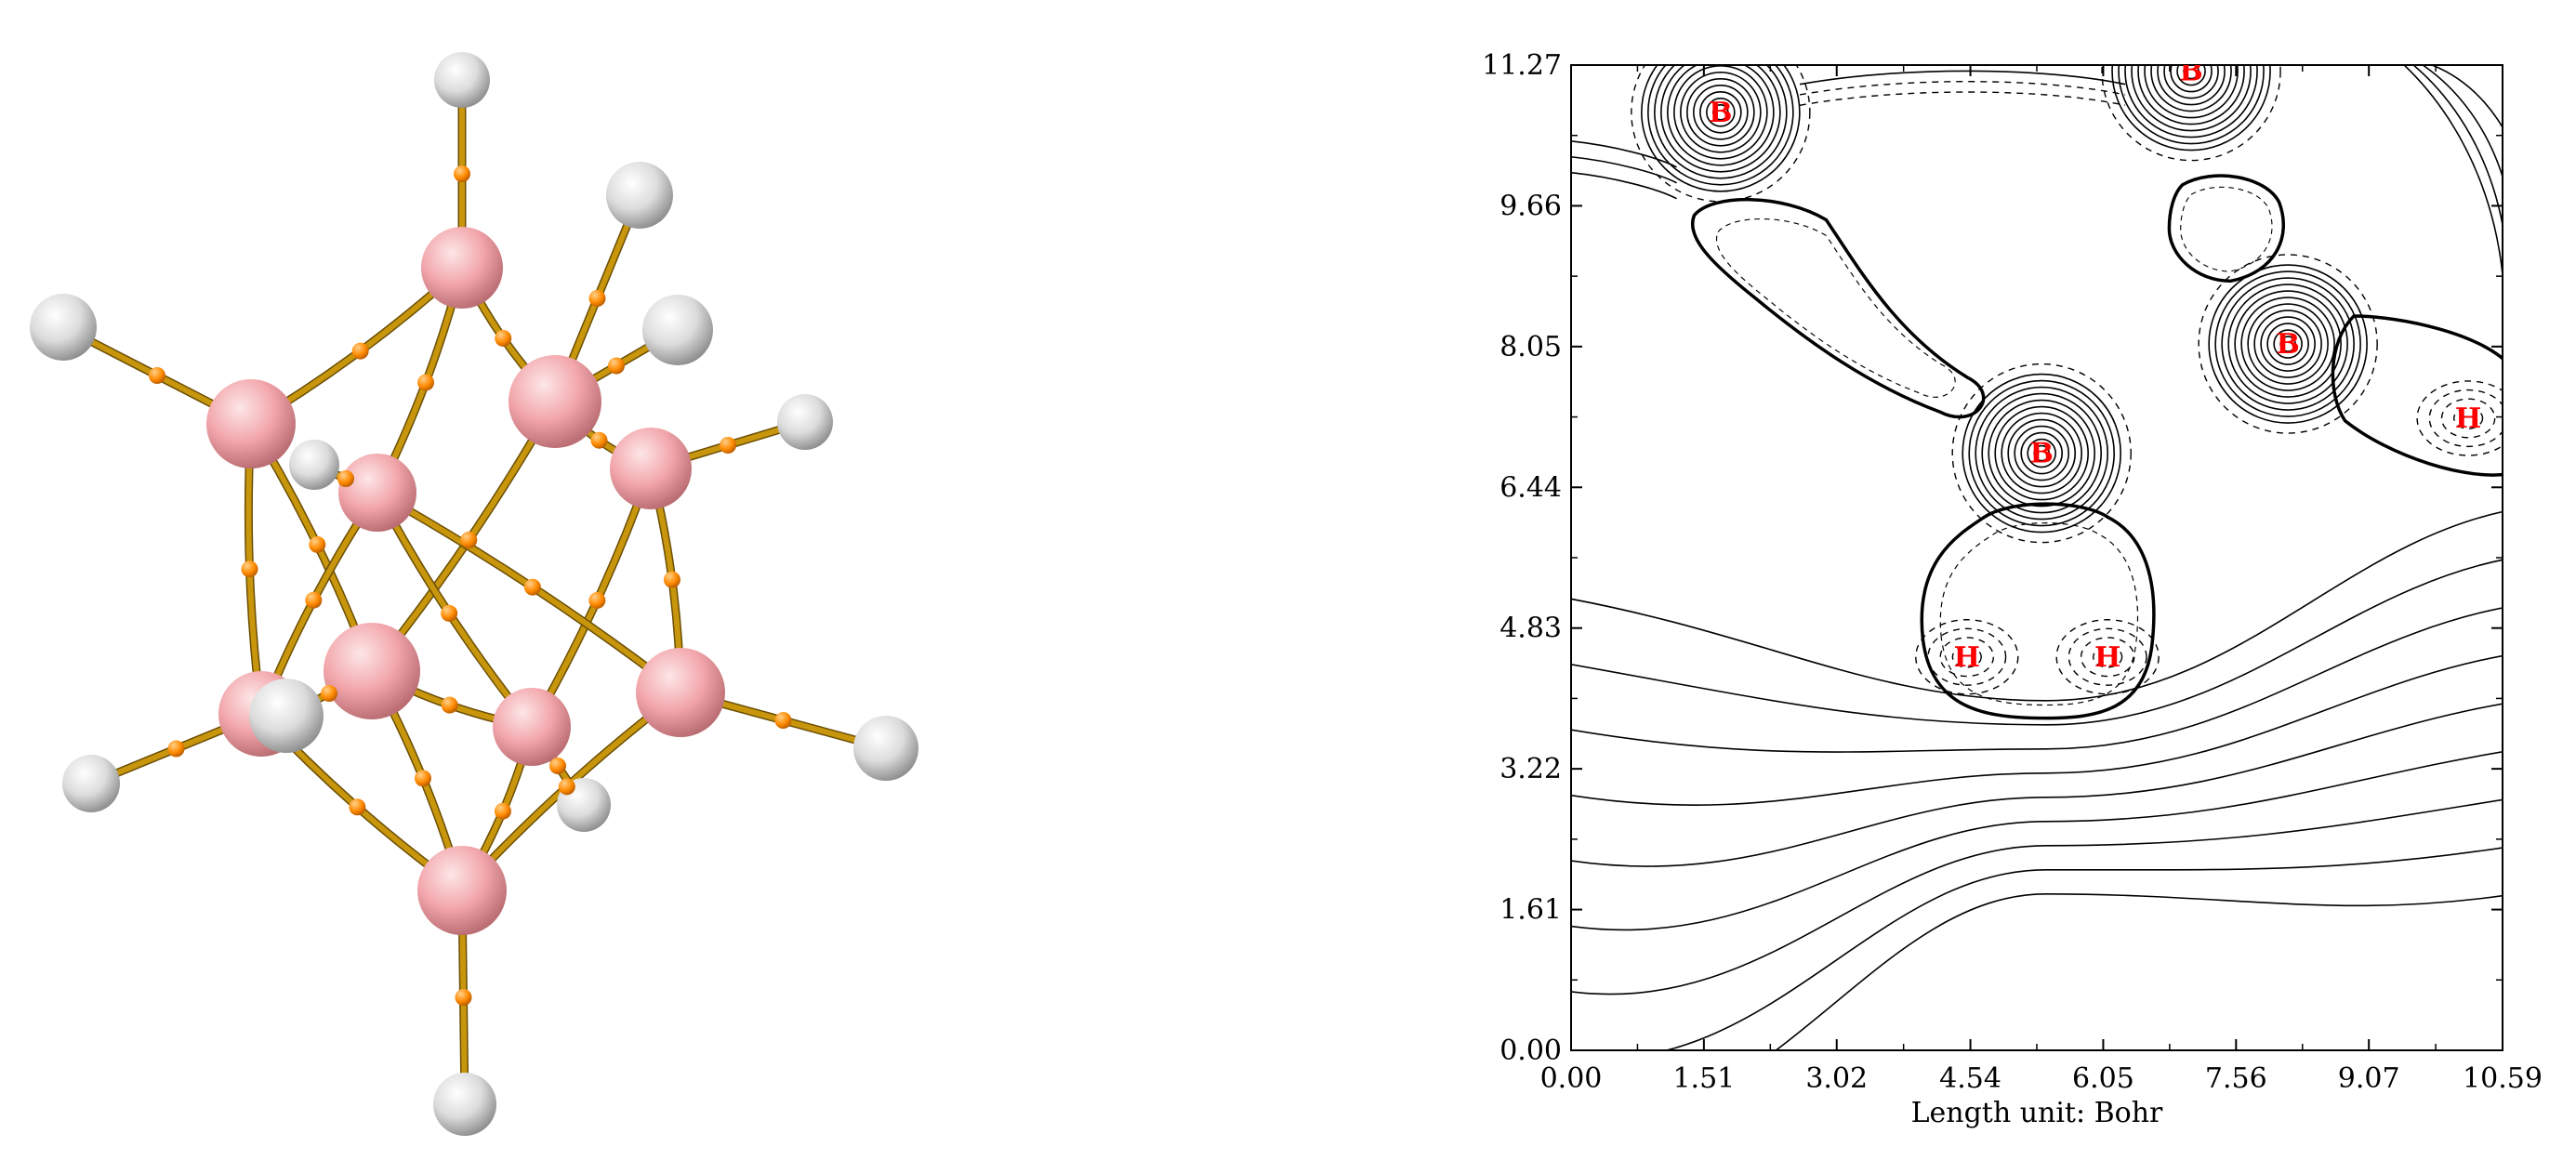 This screenshot has height=1160, width=2576. I want to click on x-tick-label: 3.02, so click(1836, 1078).